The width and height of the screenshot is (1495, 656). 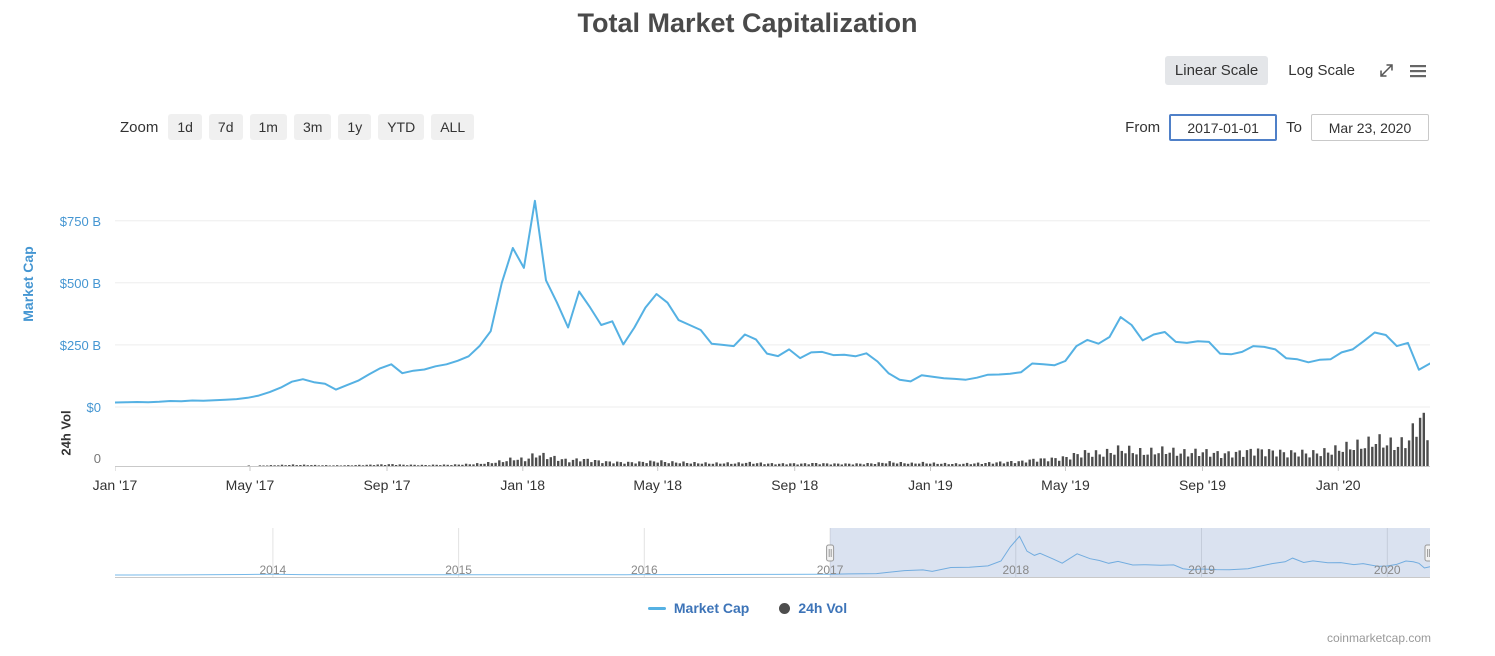 What do you see at coordinates (1143, 127) in the screenshot?
I see `from-label: From` at bounding box center [1143, 127].